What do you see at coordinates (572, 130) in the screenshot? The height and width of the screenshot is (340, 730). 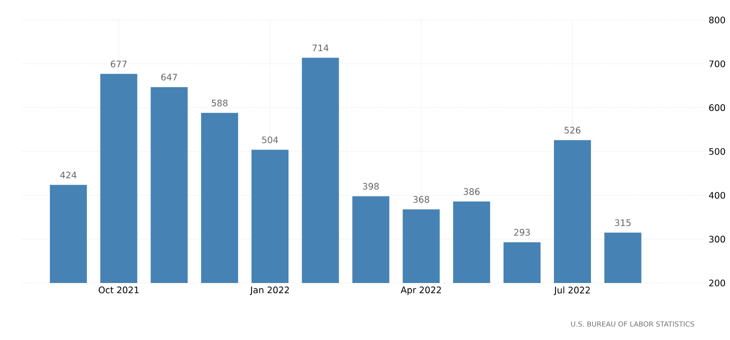 I see `data-label: 526` at bounding box center [572, 130].